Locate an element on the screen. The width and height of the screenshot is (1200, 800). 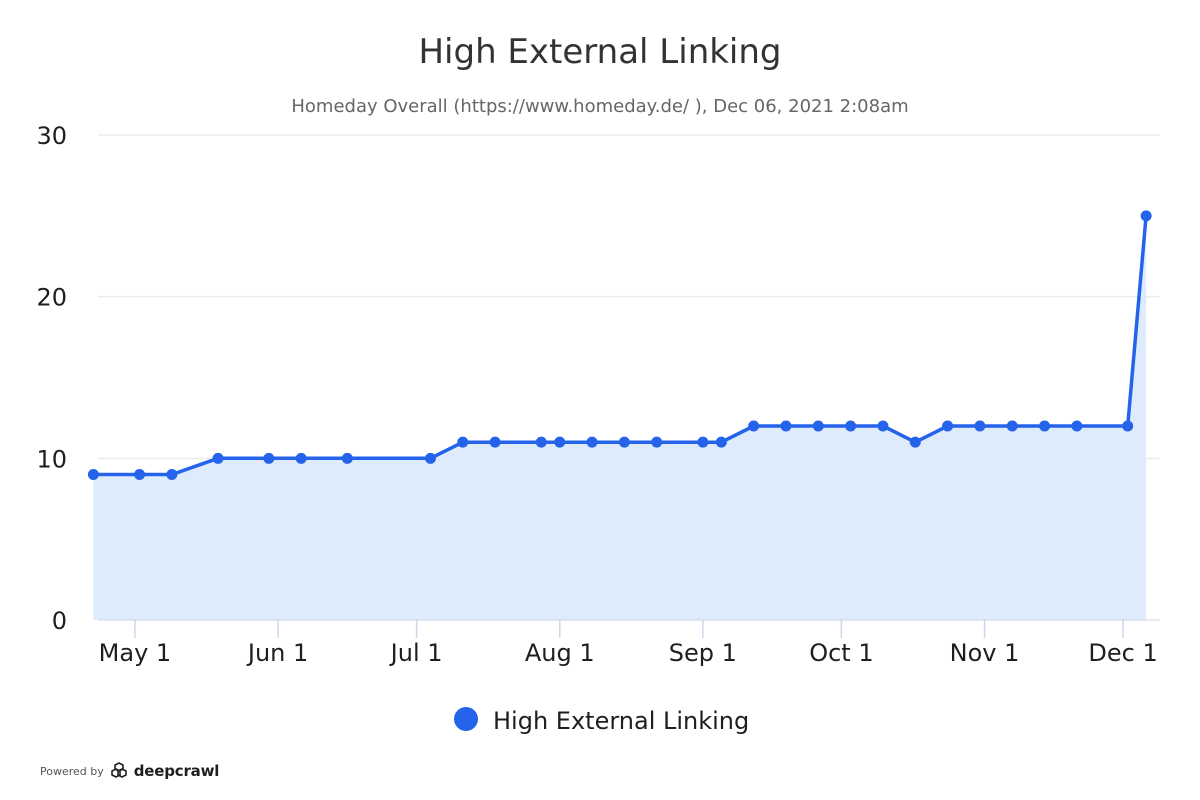
x-tick-label: Sep 1 is located at coordinates (703, 653).